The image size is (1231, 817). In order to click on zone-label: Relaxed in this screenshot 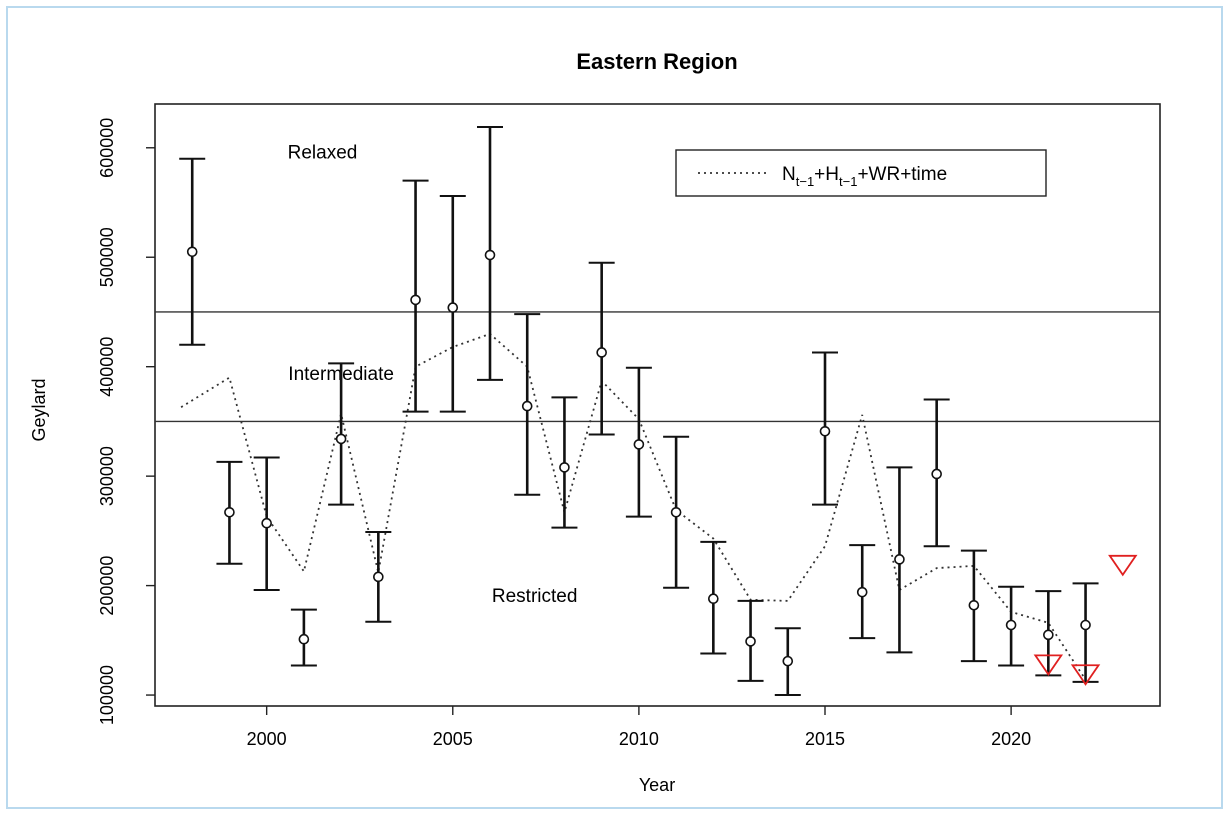, I will do `click(323, 153)`.